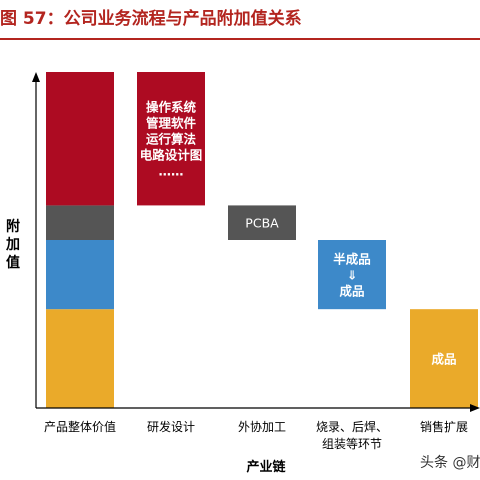  I want to click on stage-bar-label: PCBA, so click(262, 223).